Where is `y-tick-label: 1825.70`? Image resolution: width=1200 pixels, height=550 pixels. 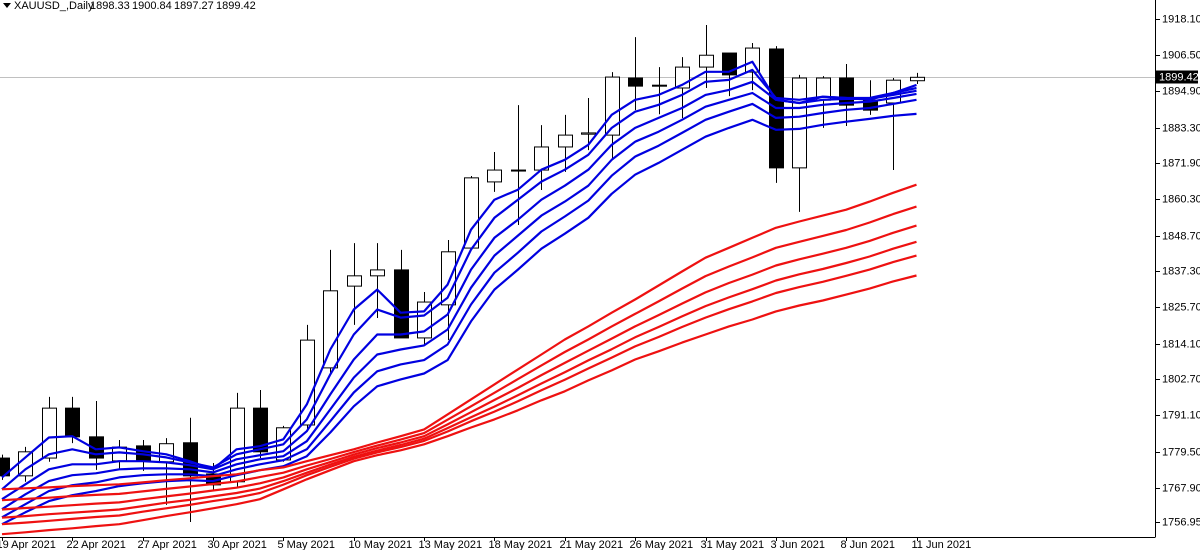 y-tick-label: 1825.70 is located at coordinates (1181, 307).